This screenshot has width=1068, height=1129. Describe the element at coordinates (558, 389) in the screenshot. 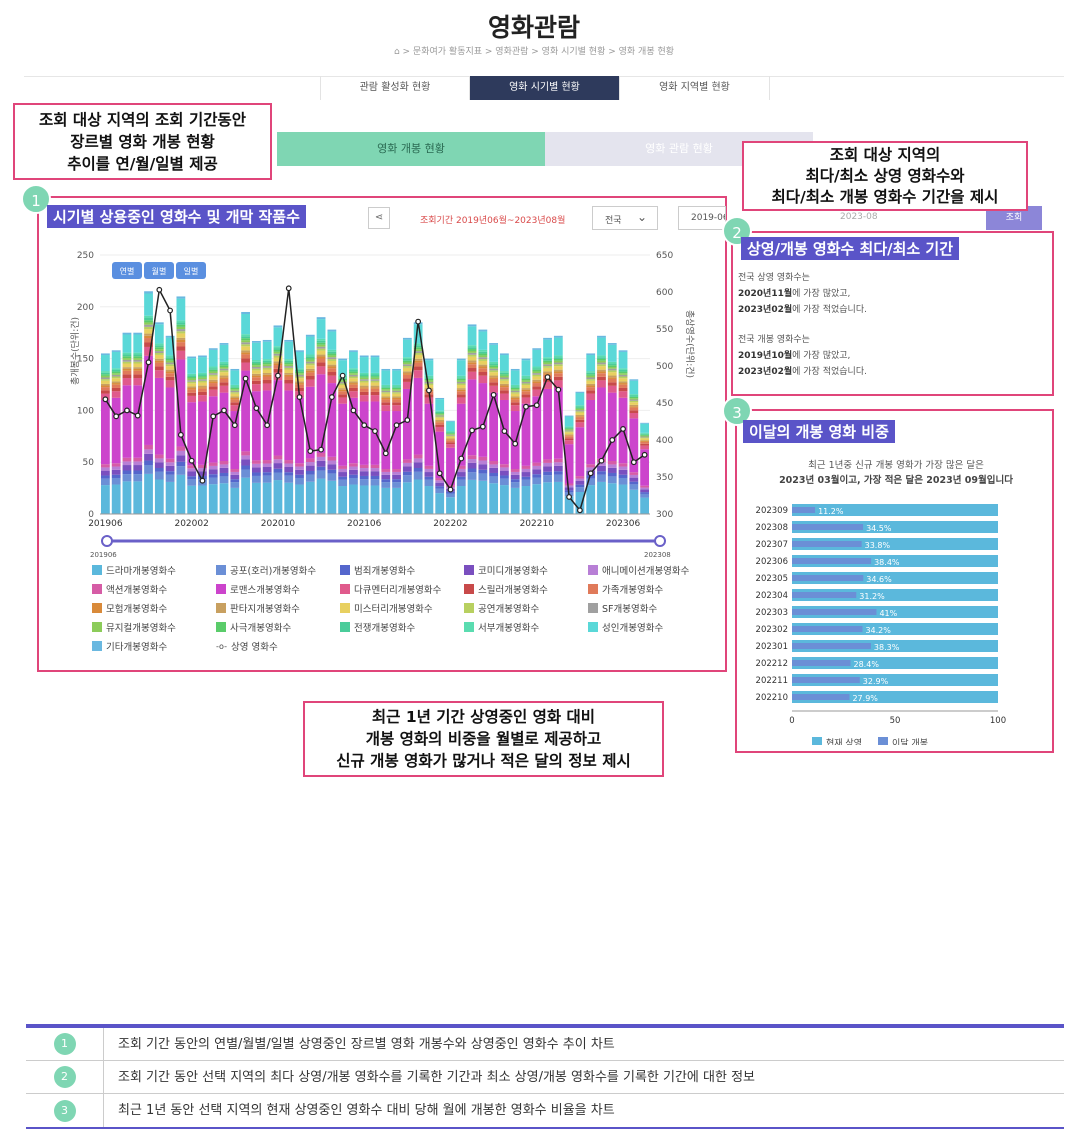

I see `line-point` at that location.